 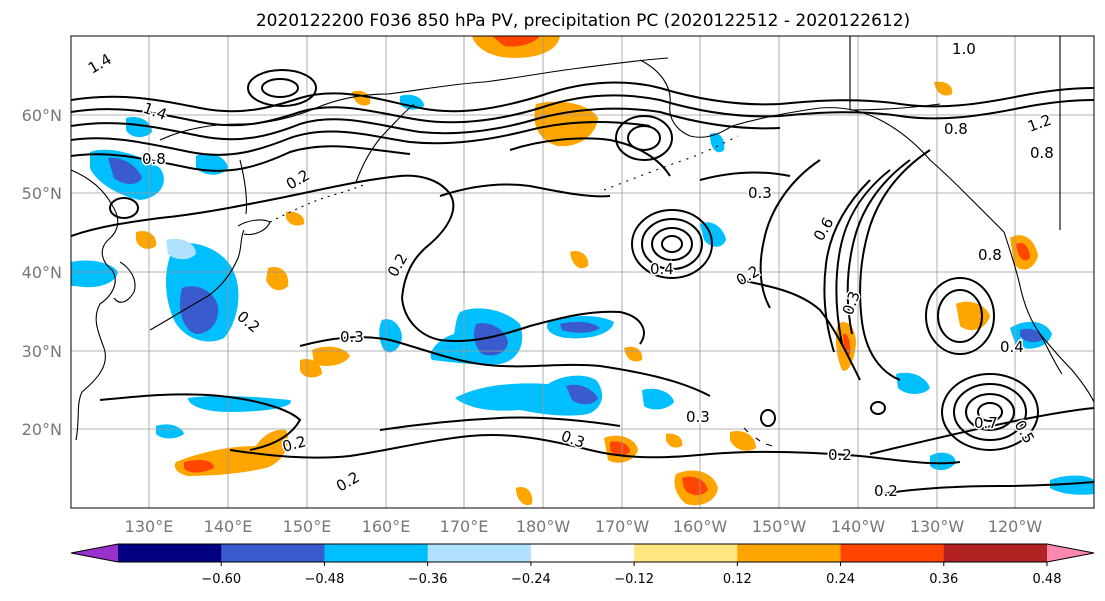 What do you see at coordinates (528, 76) in the screenshot?
I see `coast-siberia-north` at bounding box center [528, 76].